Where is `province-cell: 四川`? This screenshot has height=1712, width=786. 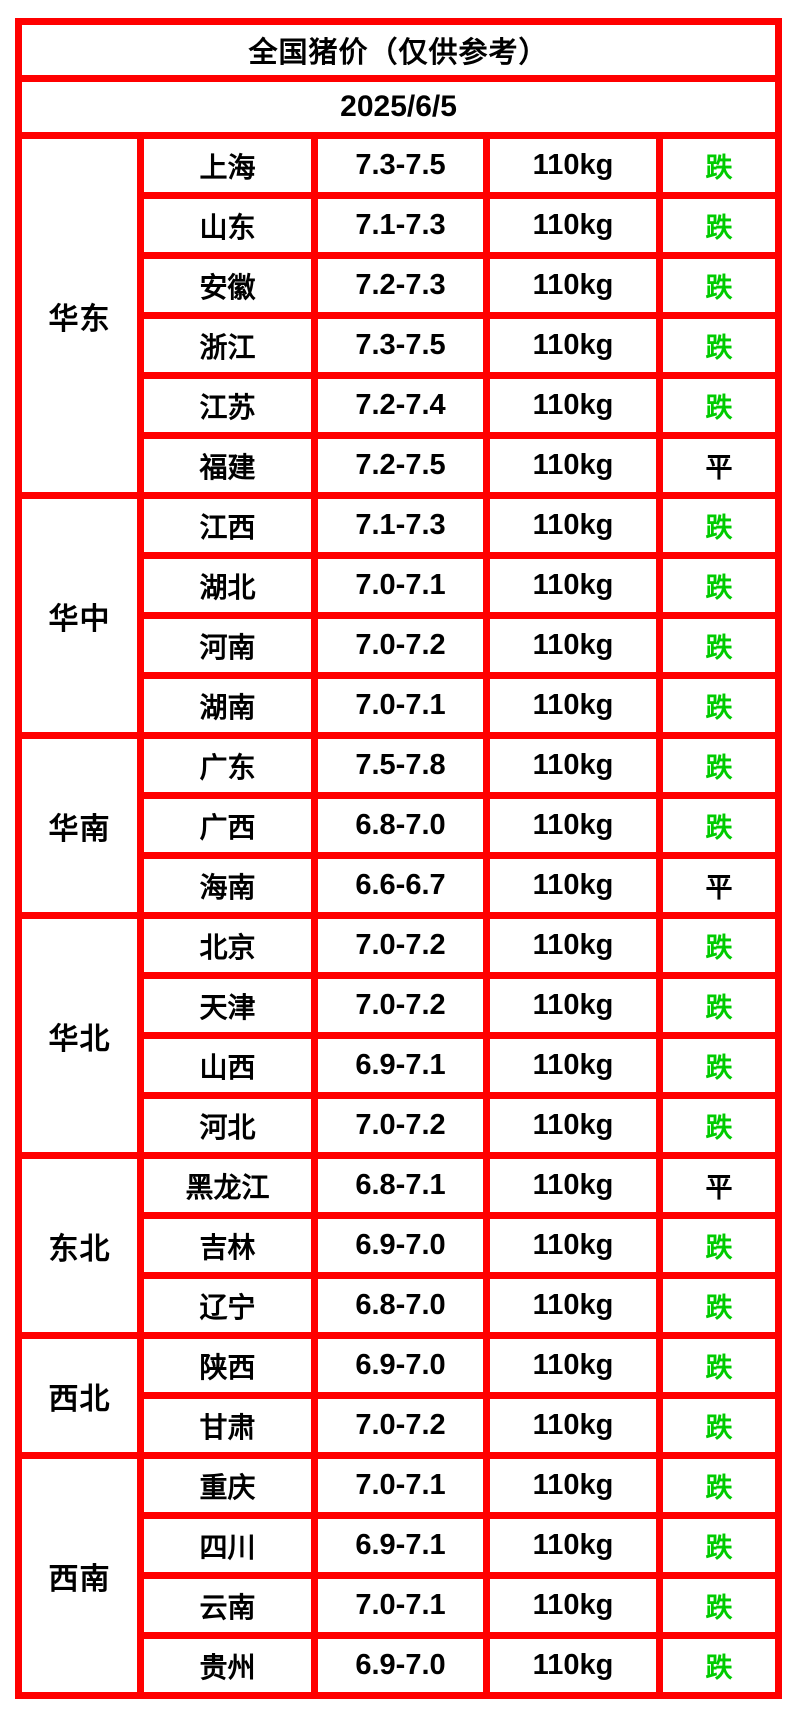
province-cell: 四川 is located at coordinates (227, 1545).